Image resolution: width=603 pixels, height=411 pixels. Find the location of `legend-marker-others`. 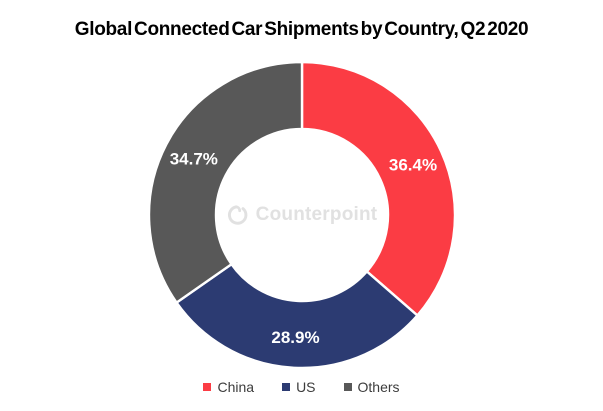

legend-marker-others is located at coordinates (347, 387).